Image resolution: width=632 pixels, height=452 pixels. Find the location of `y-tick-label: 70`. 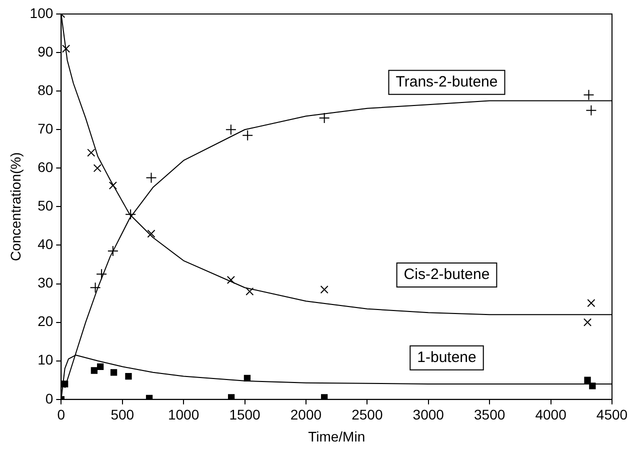

y-tick-label: 70 is located at coordinates (46, 128).